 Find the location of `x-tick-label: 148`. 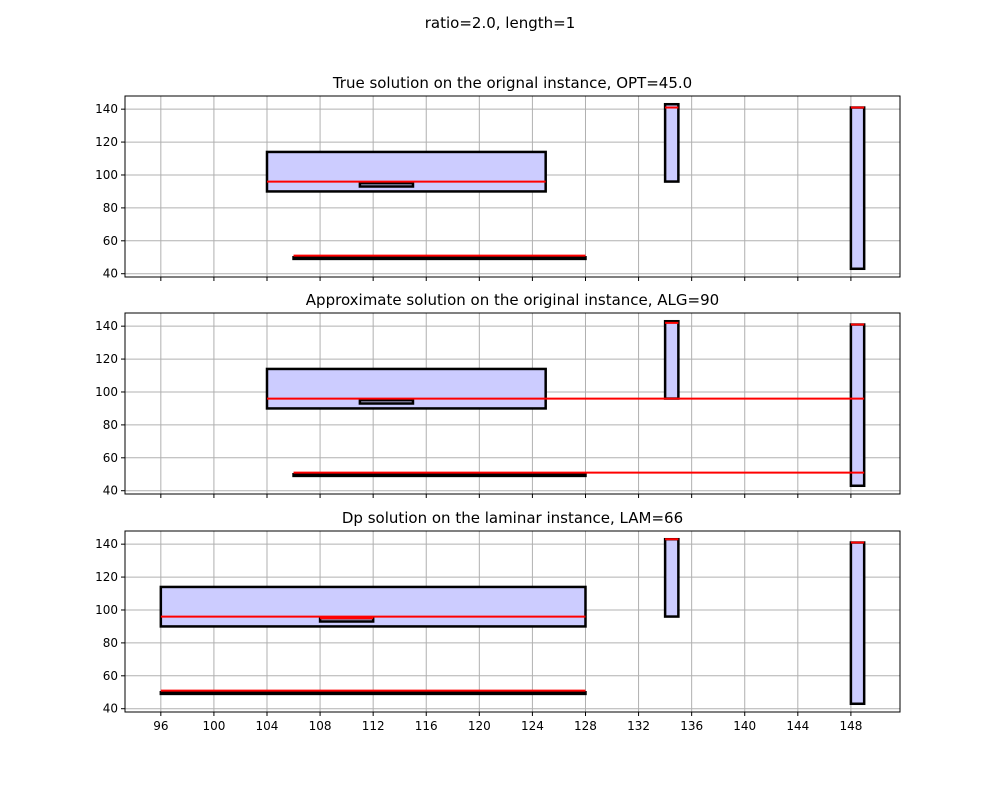

x-tick-label: 148 is located at coordinates (850, 726).